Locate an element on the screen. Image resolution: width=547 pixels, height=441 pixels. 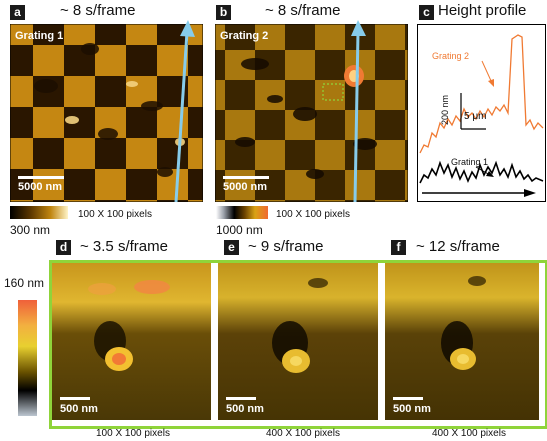
panel-b-pixels: 100 X 100 pixels is located at coordinates (313, 214).